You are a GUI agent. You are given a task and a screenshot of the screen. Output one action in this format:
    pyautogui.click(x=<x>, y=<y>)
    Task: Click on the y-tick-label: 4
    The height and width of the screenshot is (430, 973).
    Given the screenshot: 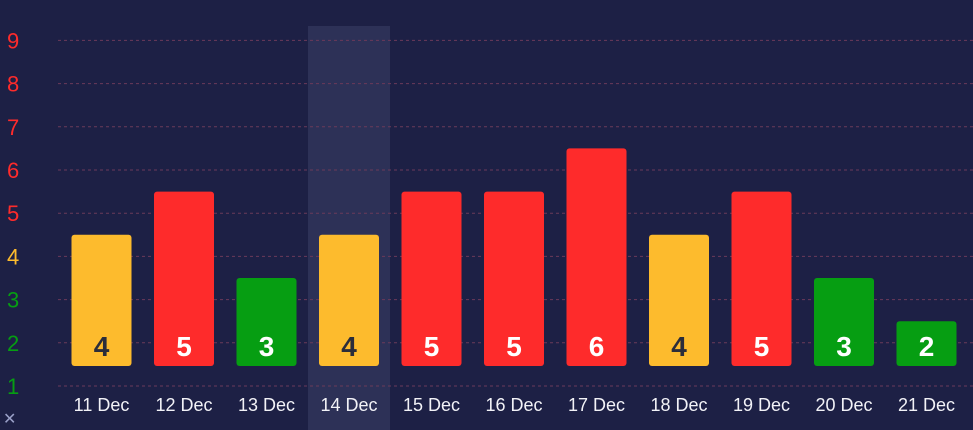 What is the action you would take?
    pyautogui.click(x=13, y=256)
    